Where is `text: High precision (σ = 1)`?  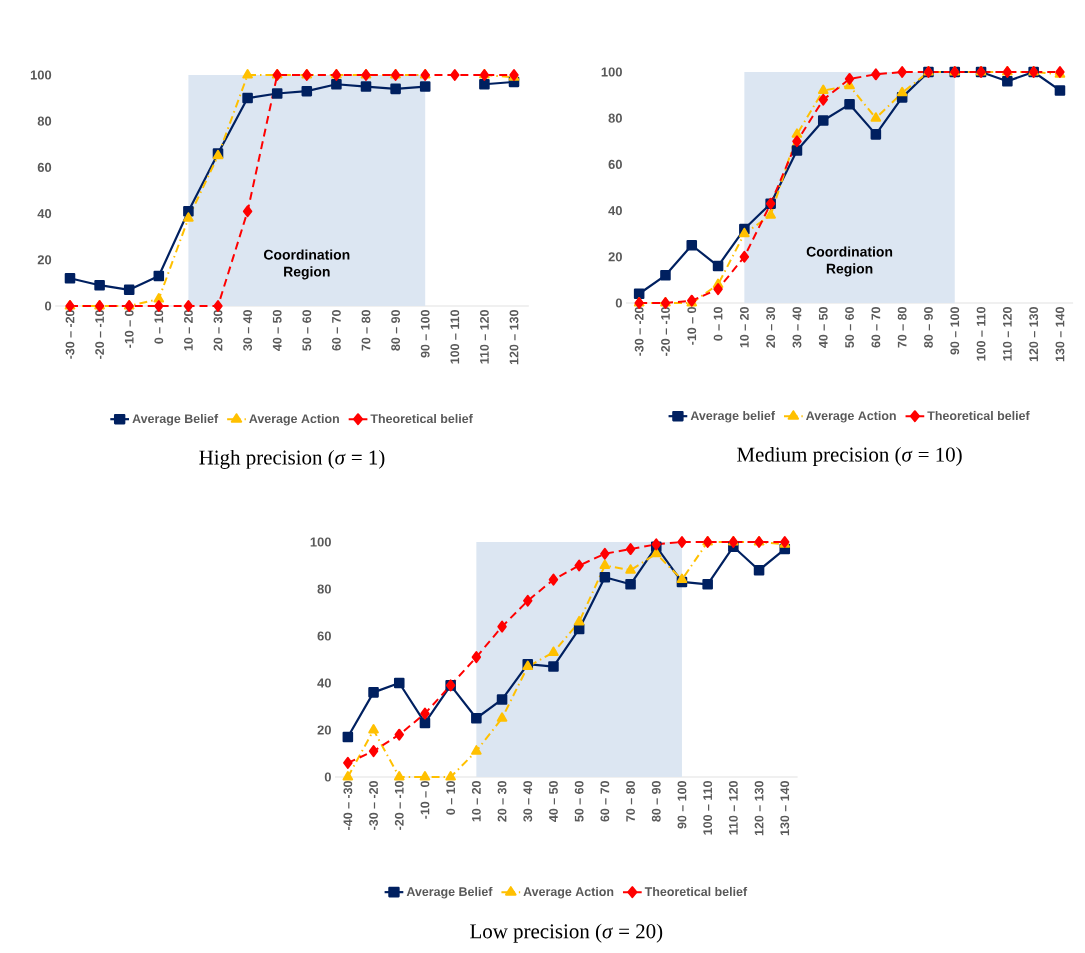
text: High precision (σ = 1) is located at coordinates (292, 459).